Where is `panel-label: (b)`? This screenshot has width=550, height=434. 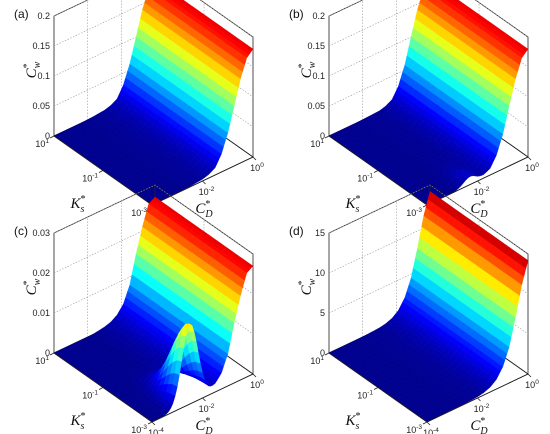
panel-label: (b) is located at coordinates (296, 14).